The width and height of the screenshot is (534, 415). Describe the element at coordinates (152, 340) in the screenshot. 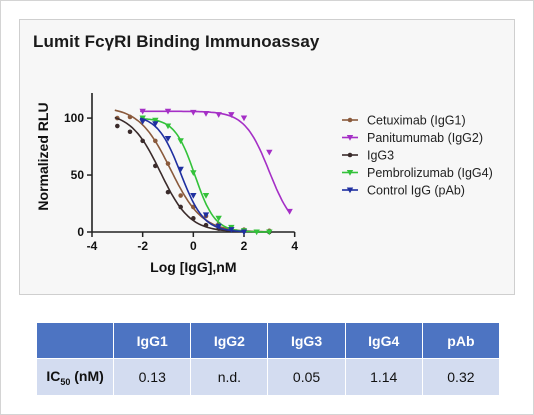

I see `table-header-cell: IgG1` at that location.